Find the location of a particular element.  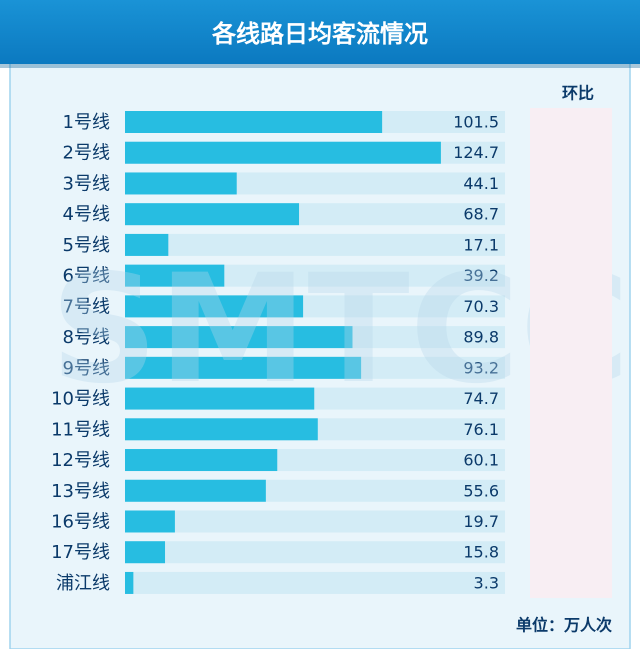

category-label: 7号线 is located at coordinates (86, 306).